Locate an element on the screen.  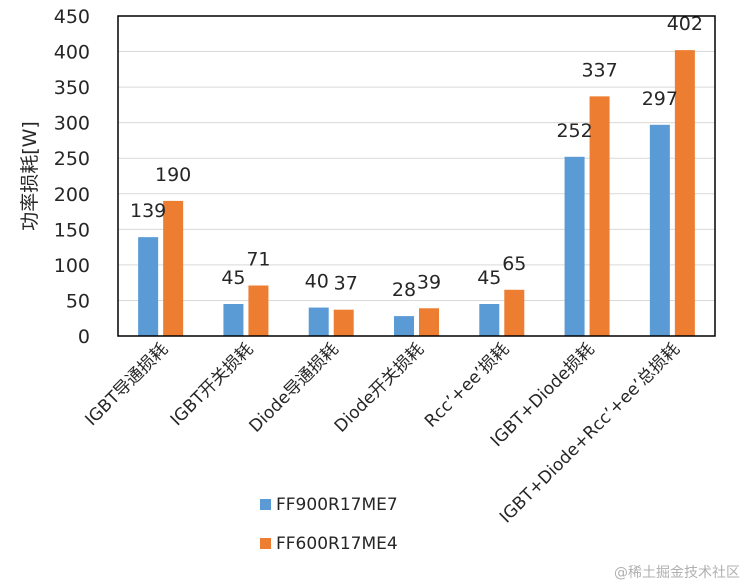
data-label: 28 is located at coordinates (404, 290).